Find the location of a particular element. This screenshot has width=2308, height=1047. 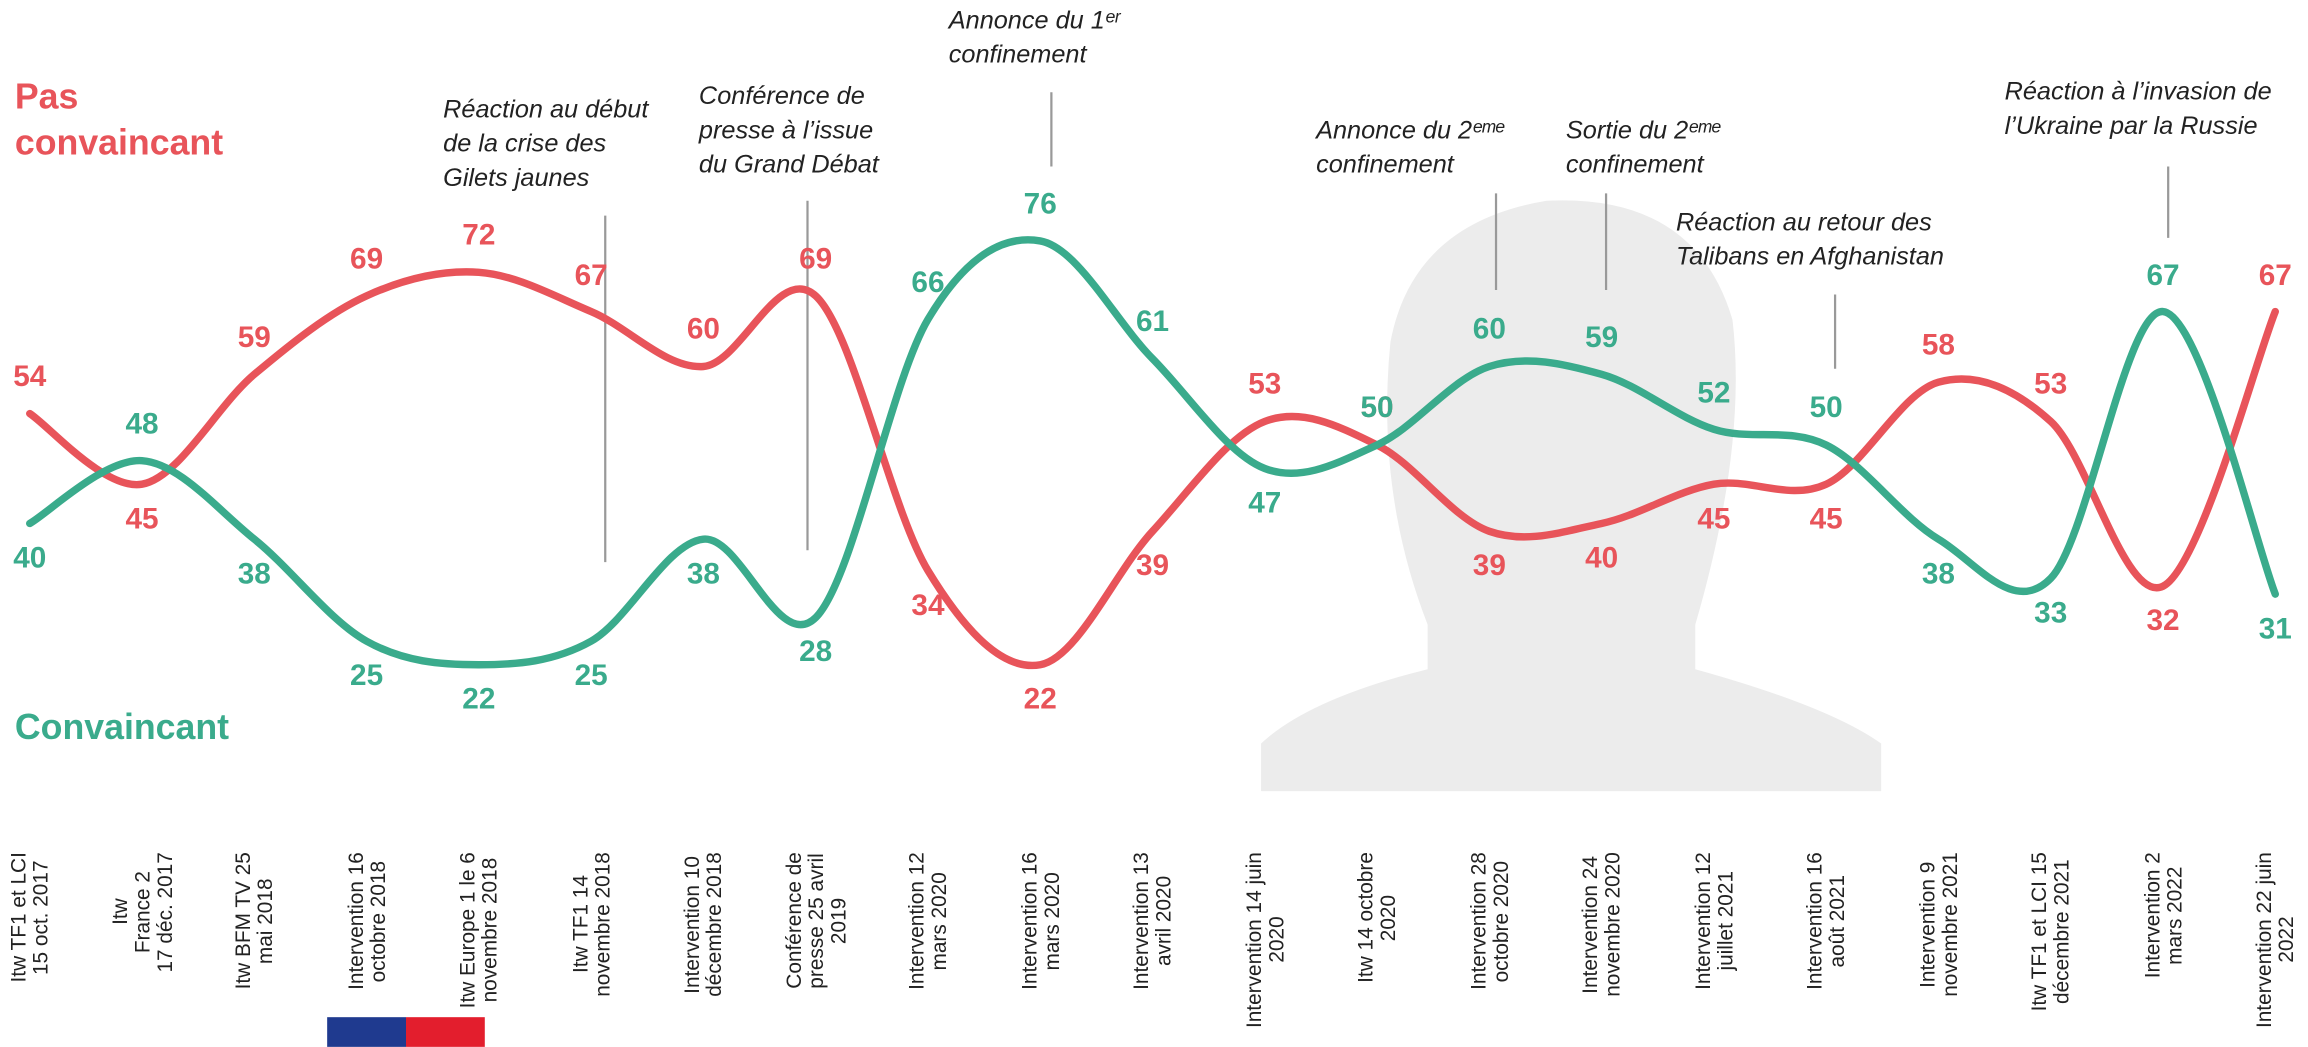

x-tick-label: Itw 14 octobre 2020 is located at coordinates (1376, 917).